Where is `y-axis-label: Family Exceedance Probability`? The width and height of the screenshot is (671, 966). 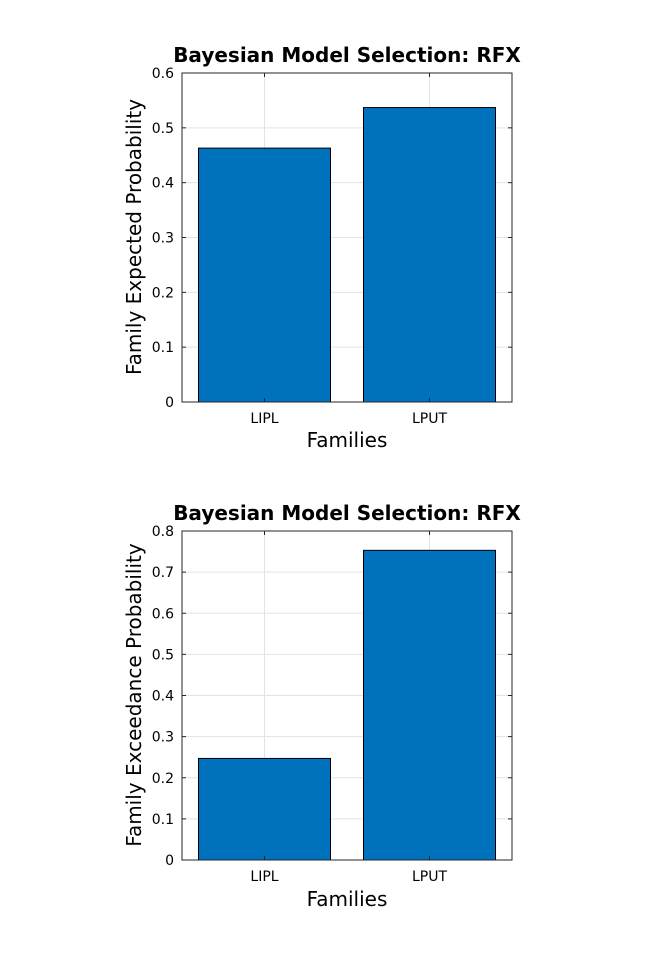
y-axis-label: Family Exceedance Probability is located at coordinates (134, 695).